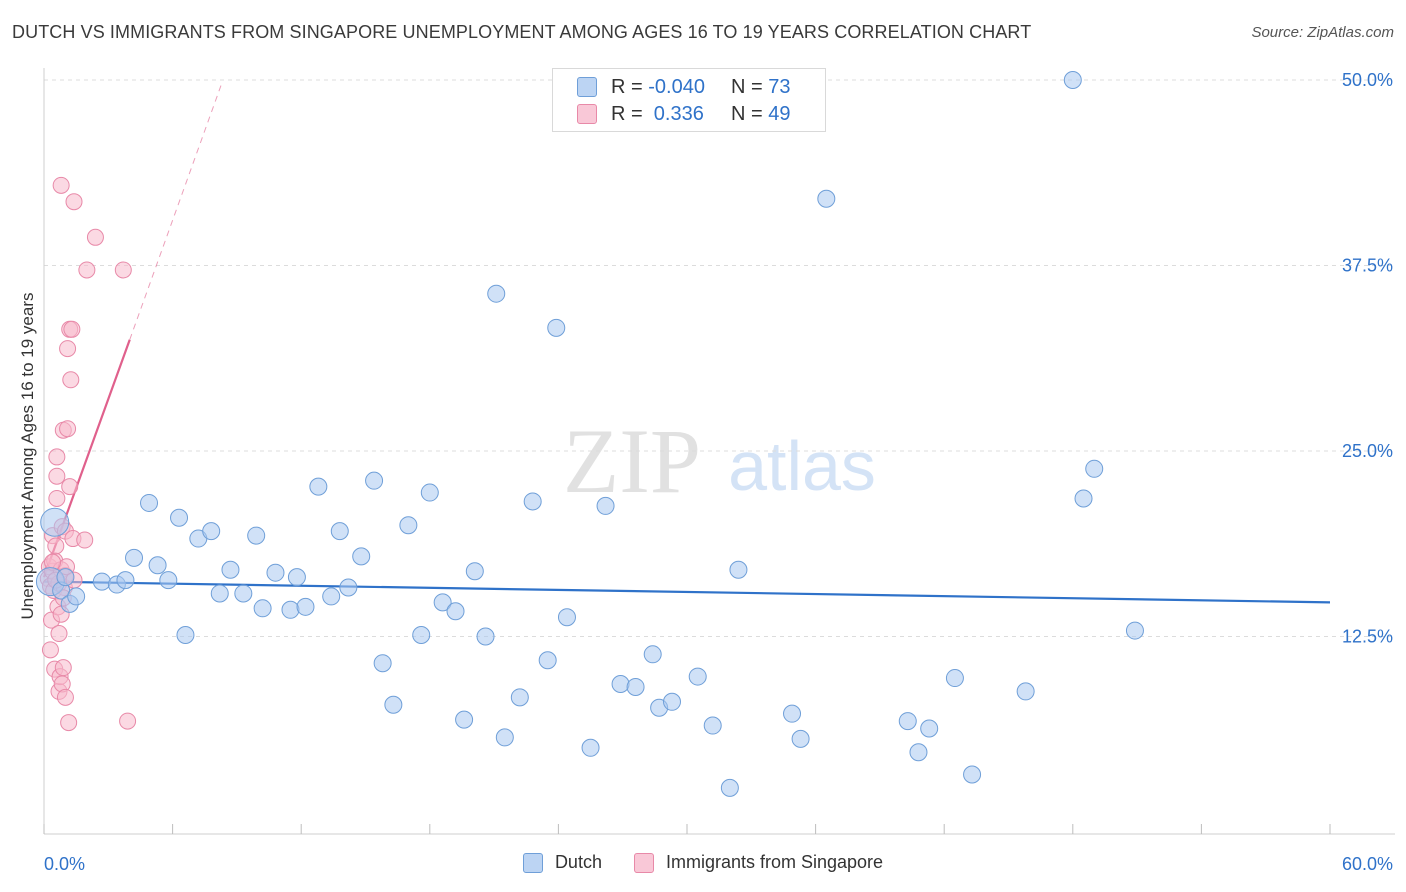 The height and width of the screenshot is (892, 1406). Describe the element at coordinates (587, 87) in the screenshot. I see `legend-swatch-dutch` at that location.